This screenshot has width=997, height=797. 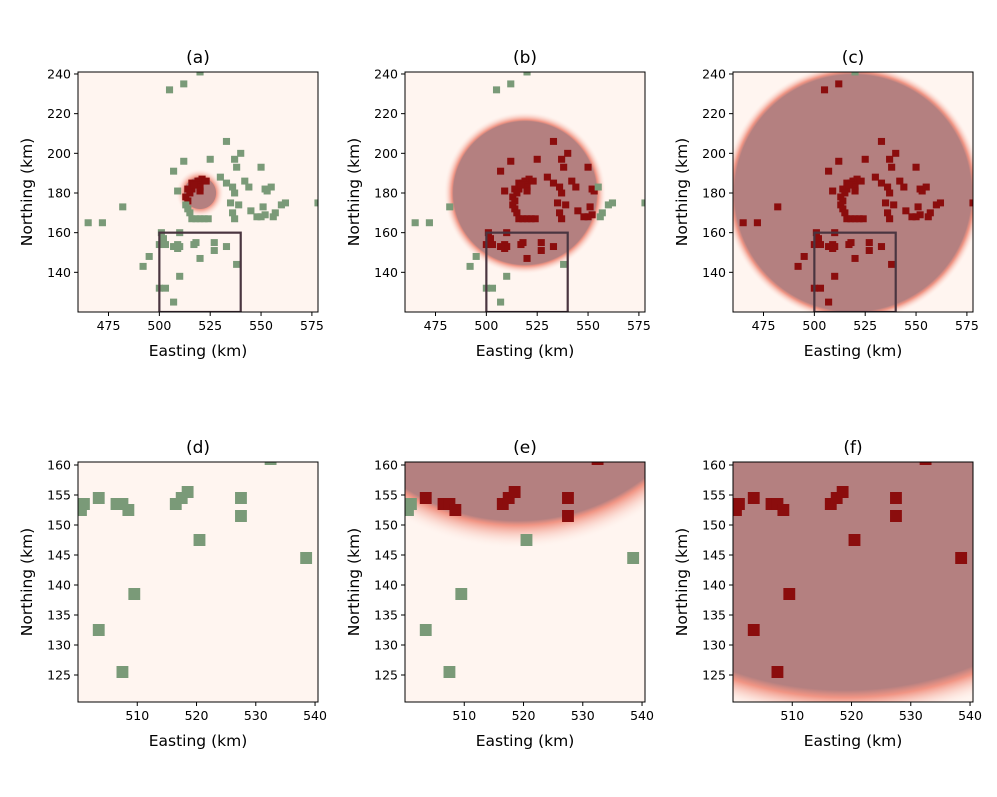 What do you see at coordinates (198, 448) in the screenshot?
I see `panel-title: (d)` at bounding box center [198, 448].